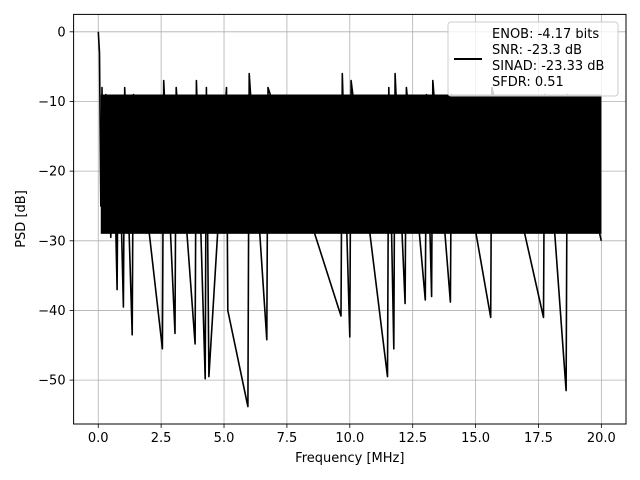 The width and height of the screenshot is (640, 480). I want to click on x-tick-label: 20.0, so click(601, 438).